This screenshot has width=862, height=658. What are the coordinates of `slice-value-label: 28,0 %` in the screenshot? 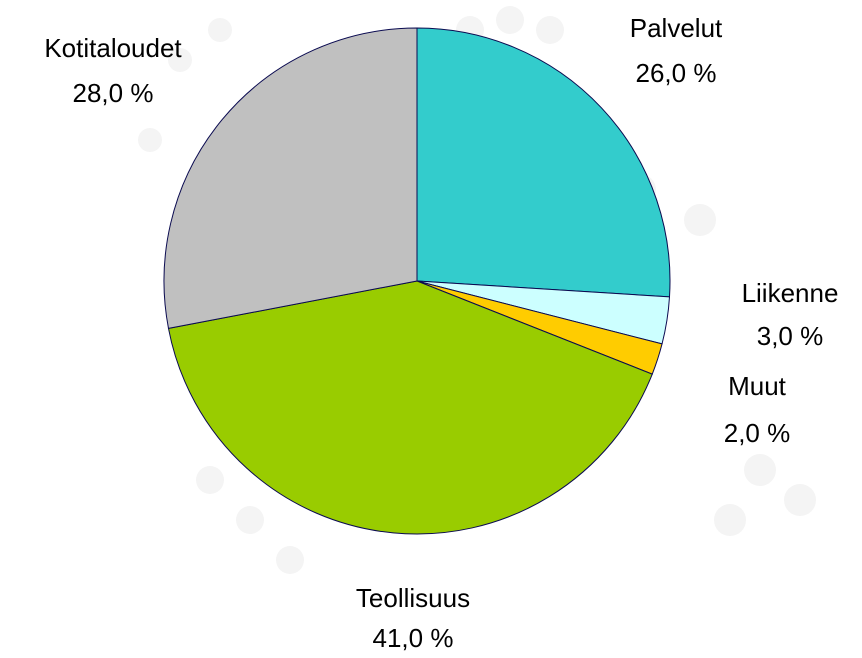 It's located at (113, 93).